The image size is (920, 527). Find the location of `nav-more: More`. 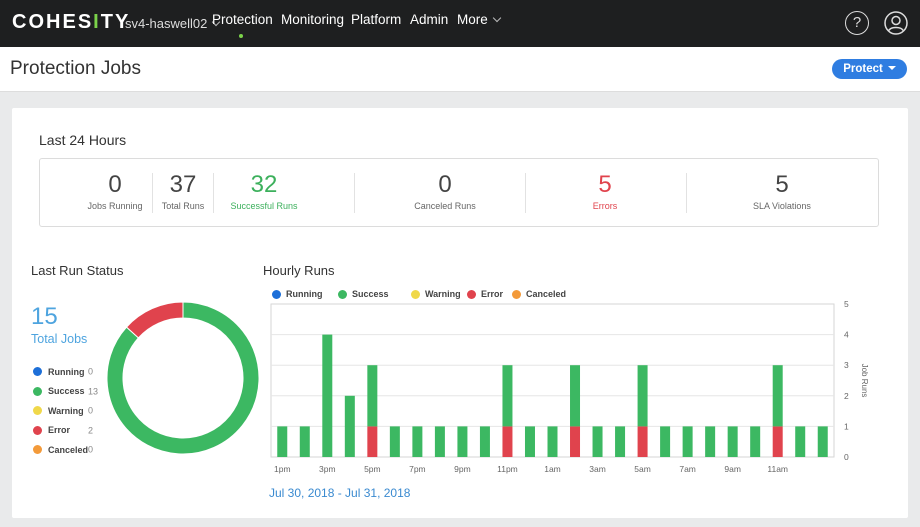

nav-more: More is located at coordinates (479, 19).